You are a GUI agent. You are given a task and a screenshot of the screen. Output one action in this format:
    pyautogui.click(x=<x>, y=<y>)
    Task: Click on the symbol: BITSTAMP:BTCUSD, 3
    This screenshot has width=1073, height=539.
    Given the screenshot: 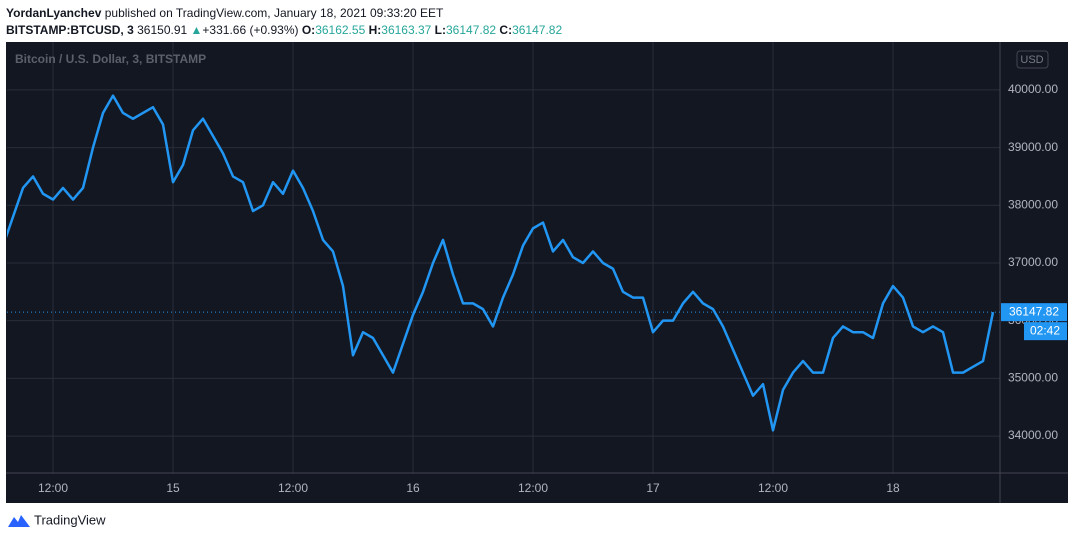 What is the action you would take?
    pyautogui.click(x=70, y=30)
    